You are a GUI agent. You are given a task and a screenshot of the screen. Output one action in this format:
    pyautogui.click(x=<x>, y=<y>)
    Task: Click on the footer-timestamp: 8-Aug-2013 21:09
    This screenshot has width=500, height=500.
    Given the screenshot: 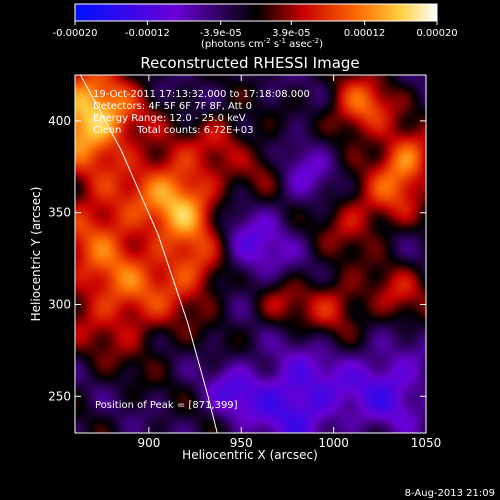 What is the action you would take?
    pyautogui.click(x=450, y=493)
    